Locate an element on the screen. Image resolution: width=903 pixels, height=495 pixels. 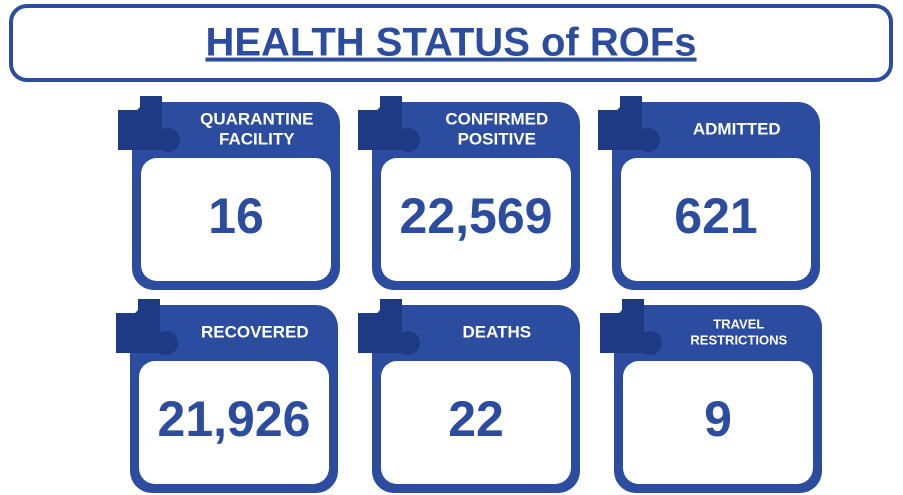
card-value: 21,926 is located at coordinates (234, 419).